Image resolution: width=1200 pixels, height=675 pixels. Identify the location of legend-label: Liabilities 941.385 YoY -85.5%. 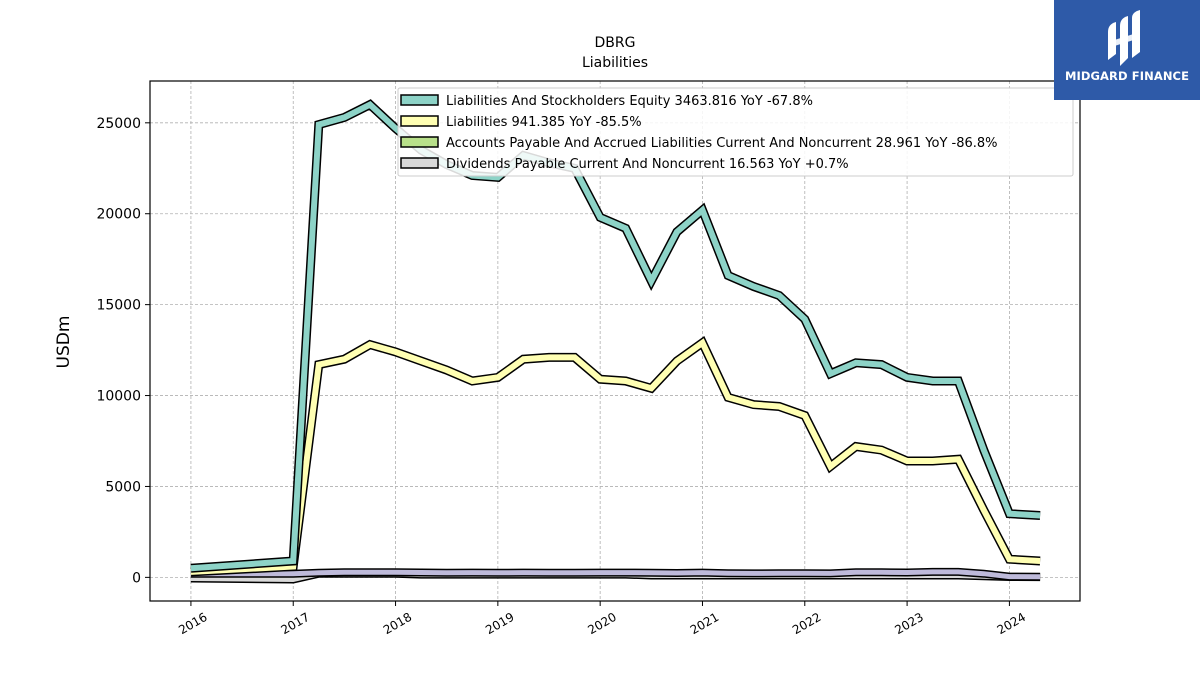
(544, 122).